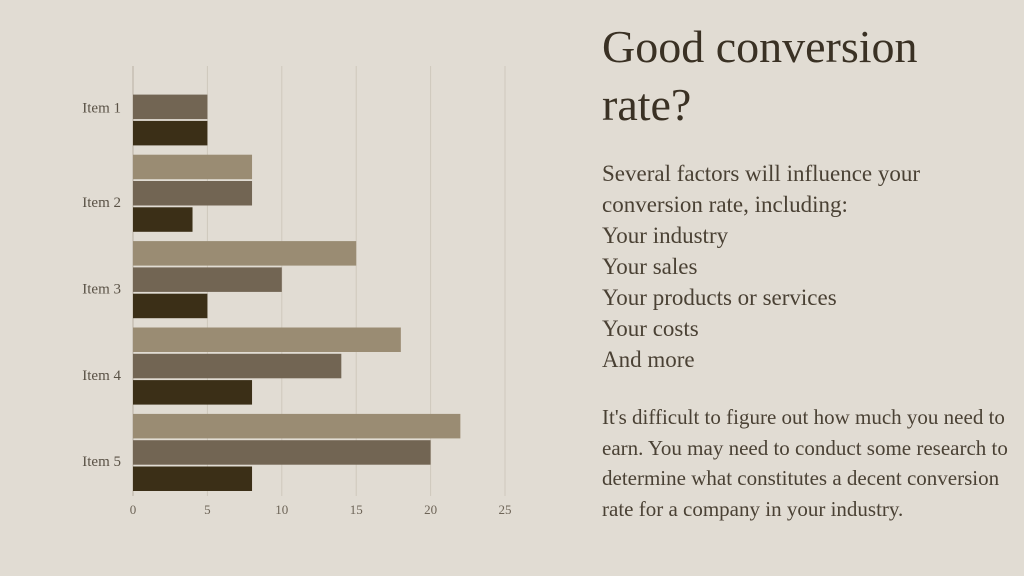 Image resolution: width=1024 pixels, height=576 pixels. Describe the element at coordinates (505, 509) in the screenshot. I see `x-tick-label: 25` at that location.